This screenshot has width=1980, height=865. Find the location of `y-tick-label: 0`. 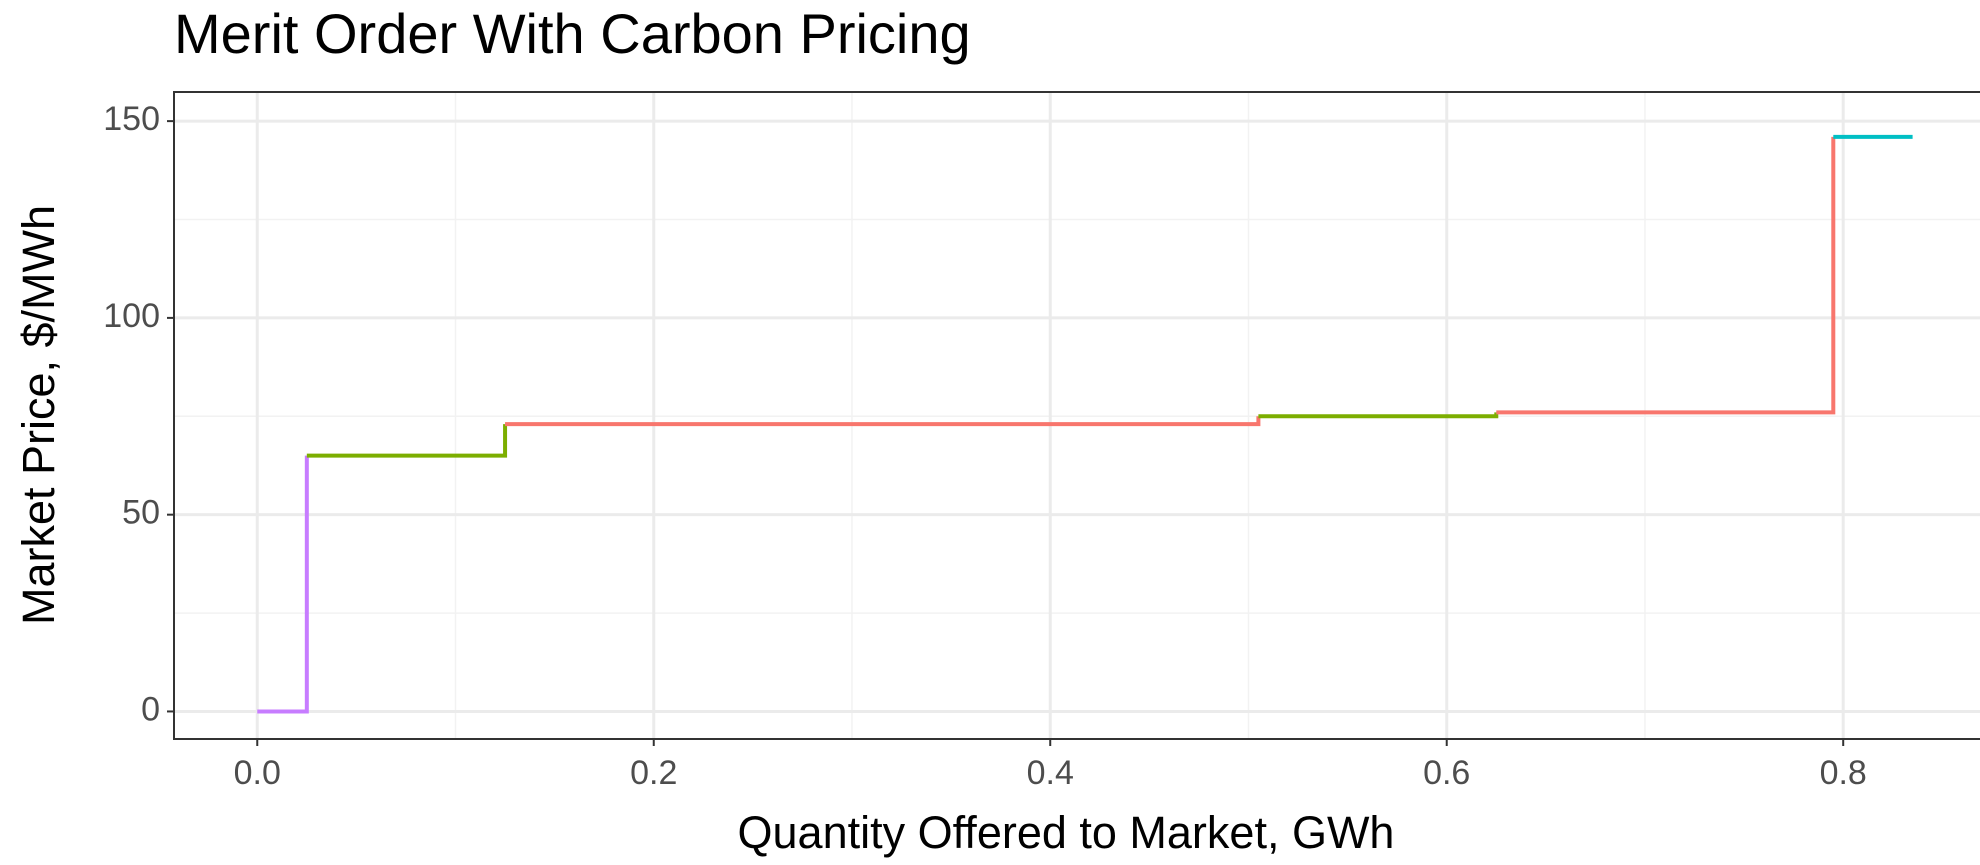

y-tick-label: 0 is located at coordinates (150, 709).